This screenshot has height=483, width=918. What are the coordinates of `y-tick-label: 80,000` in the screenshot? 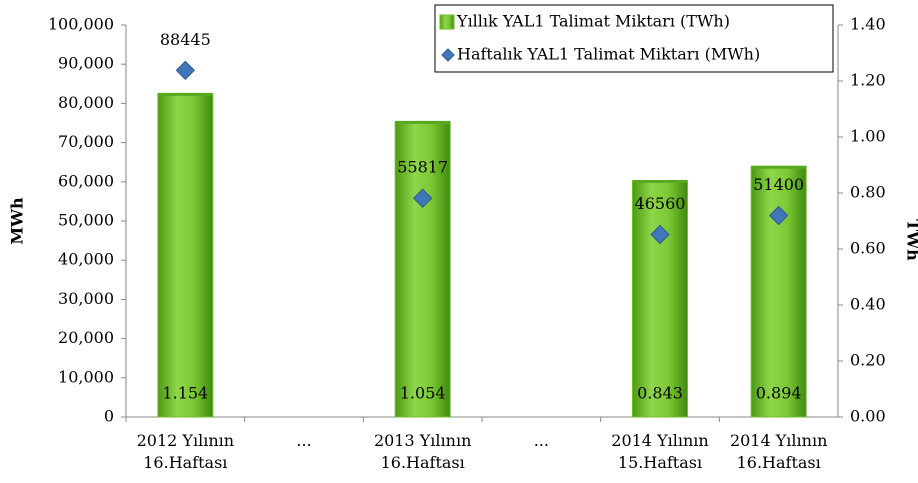 It's located at (86, 102).